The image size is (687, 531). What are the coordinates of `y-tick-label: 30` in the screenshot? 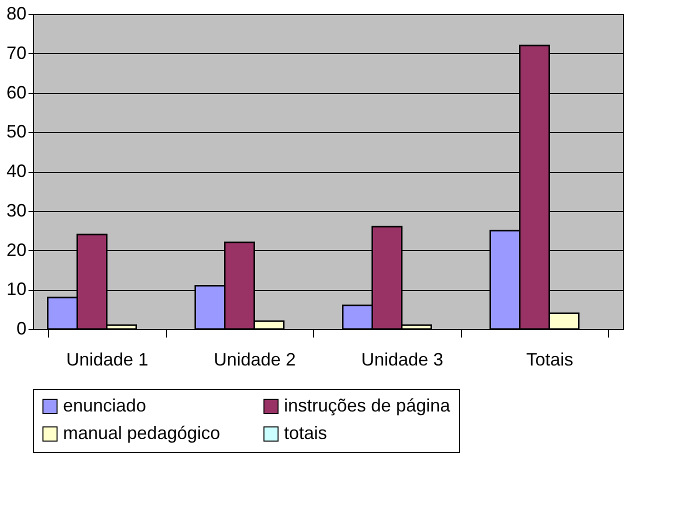 It's located at (16, 210).